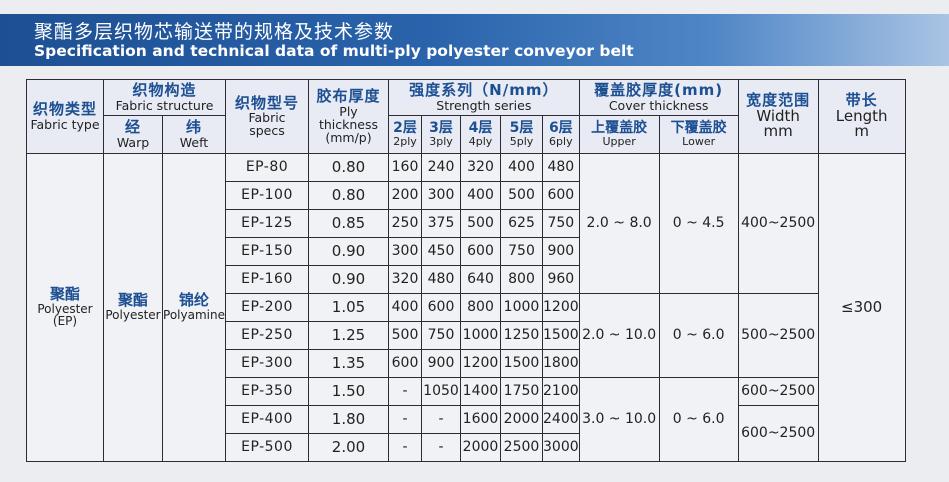 The width and height of the screenshot is (949, 482). I want to click on col-strength-header: 强度系列（N/mm） Strength series, so click(484, 97).